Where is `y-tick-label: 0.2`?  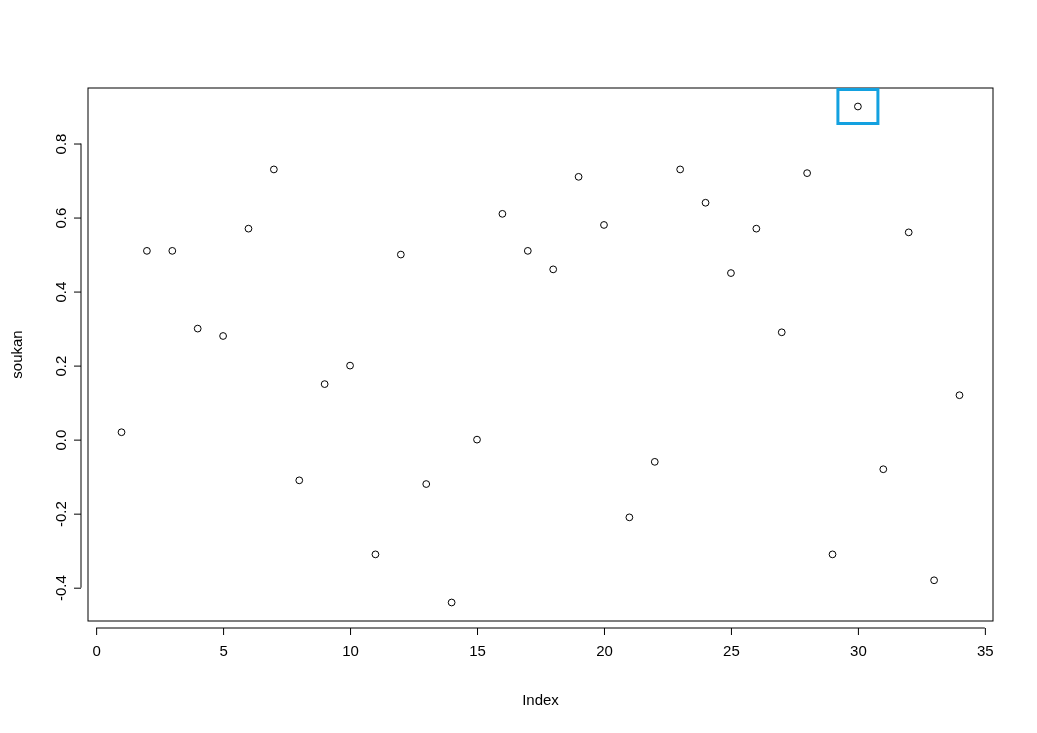
y-tick-label: 0.2 is located at coordinates (60, 366).